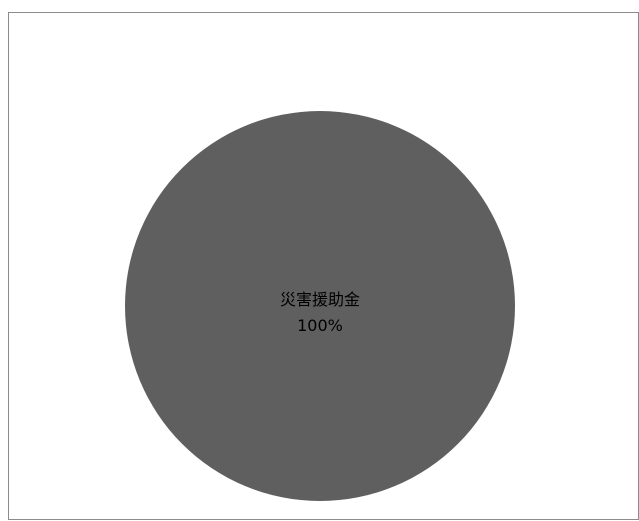 This screenshot has width=639, height=521. I want to click on slice-label-percent: 100%, so click(320, 325).